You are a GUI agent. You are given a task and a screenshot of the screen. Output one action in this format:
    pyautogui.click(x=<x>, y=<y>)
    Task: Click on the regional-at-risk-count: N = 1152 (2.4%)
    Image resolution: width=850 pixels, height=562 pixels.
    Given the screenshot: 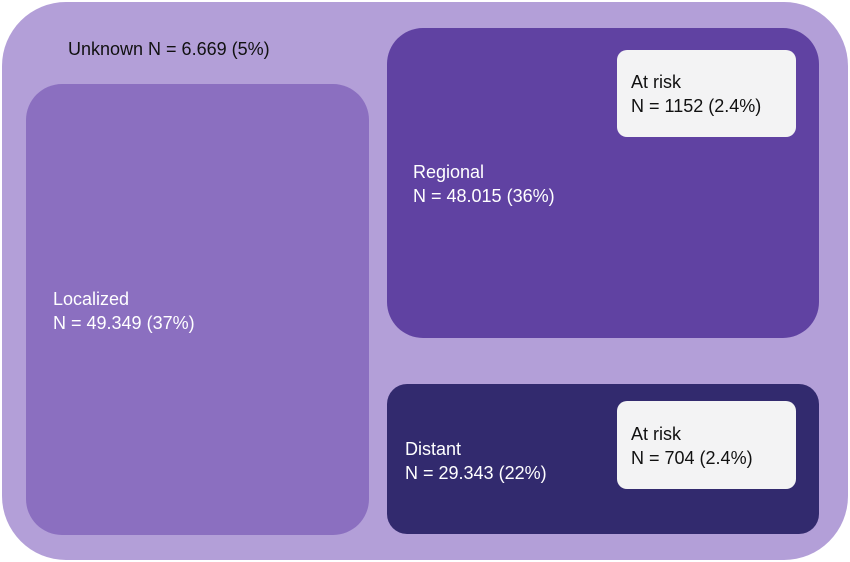 What is the action you would take?
    pyautogui.click(x=696, y=106)
    